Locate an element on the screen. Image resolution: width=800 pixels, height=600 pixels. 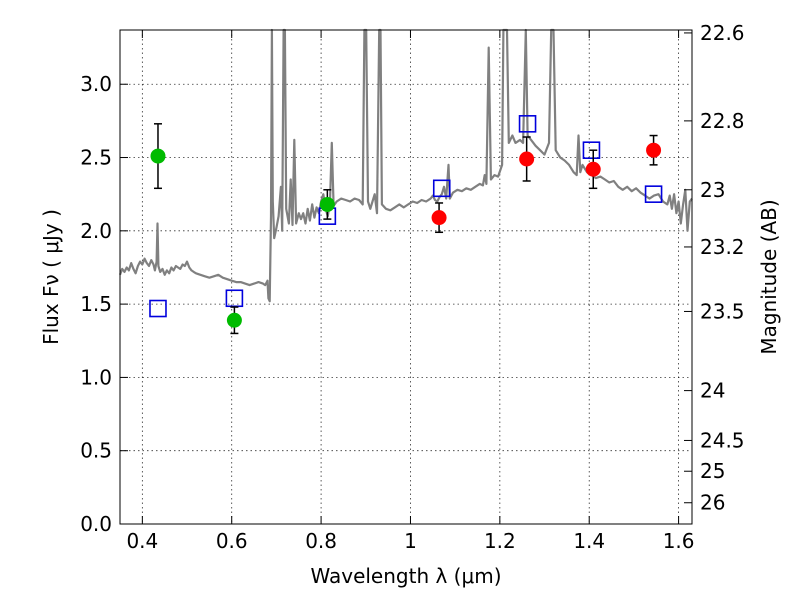
x-tick-label: 0.8 is located at coordinates (321, 541).